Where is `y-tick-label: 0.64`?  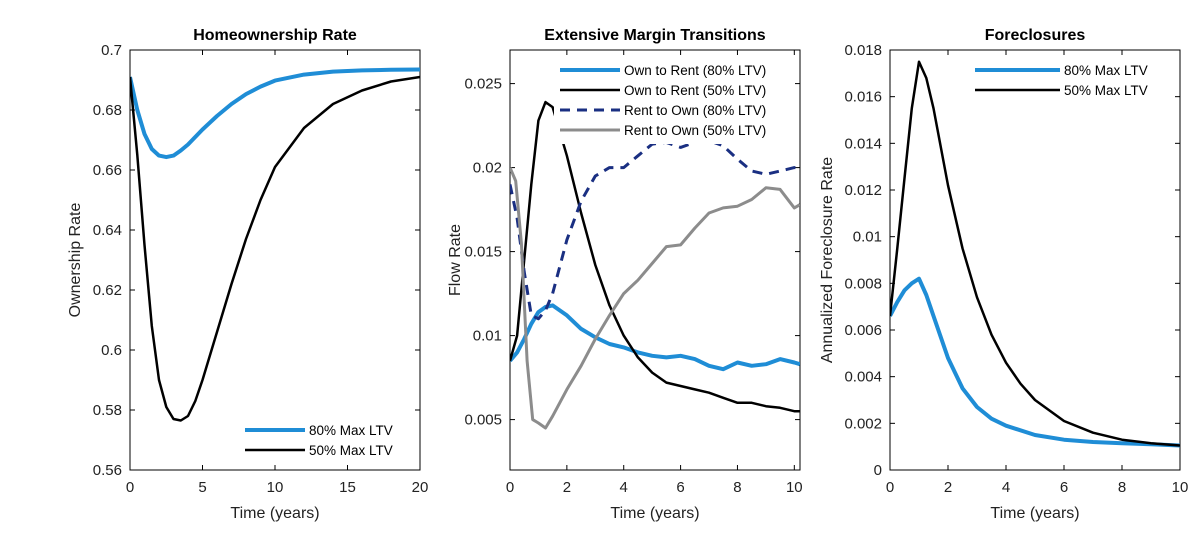 y-tick-label: 0.64 is located at coordinates (107, 230).